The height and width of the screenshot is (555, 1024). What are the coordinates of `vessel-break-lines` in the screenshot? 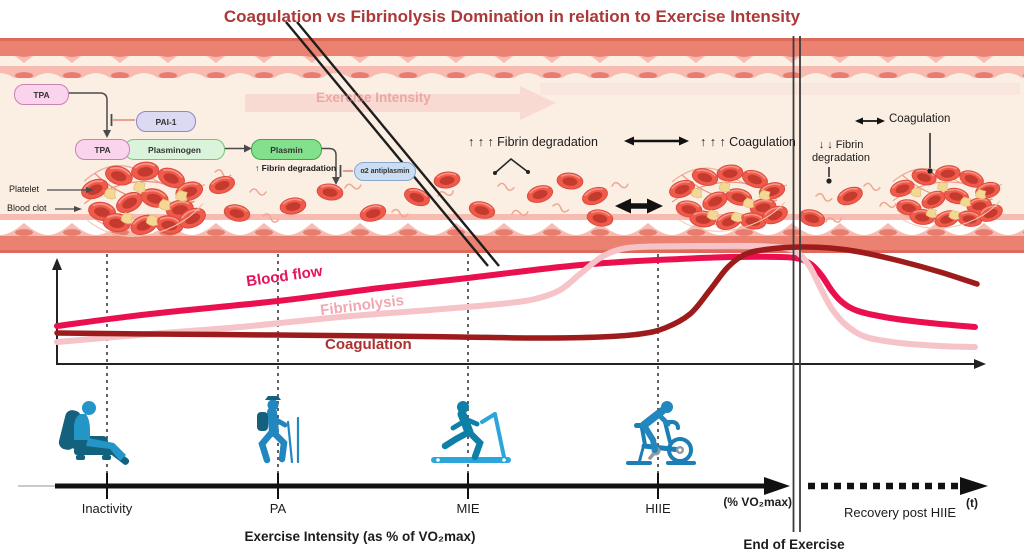 It's located at (392, 144).